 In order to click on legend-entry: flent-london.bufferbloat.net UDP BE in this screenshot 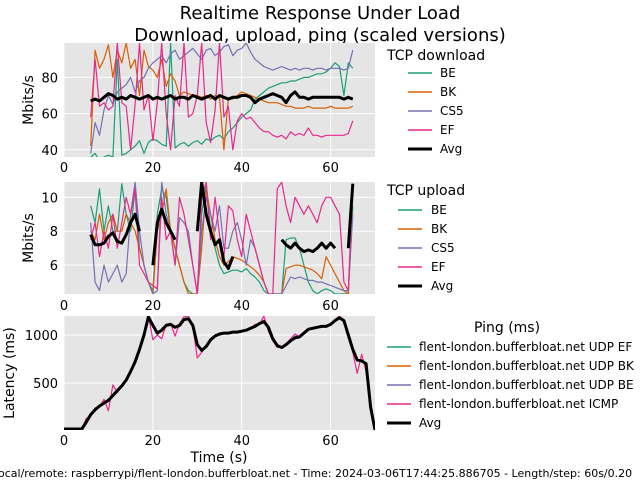, I will do `click(526, 385)`.